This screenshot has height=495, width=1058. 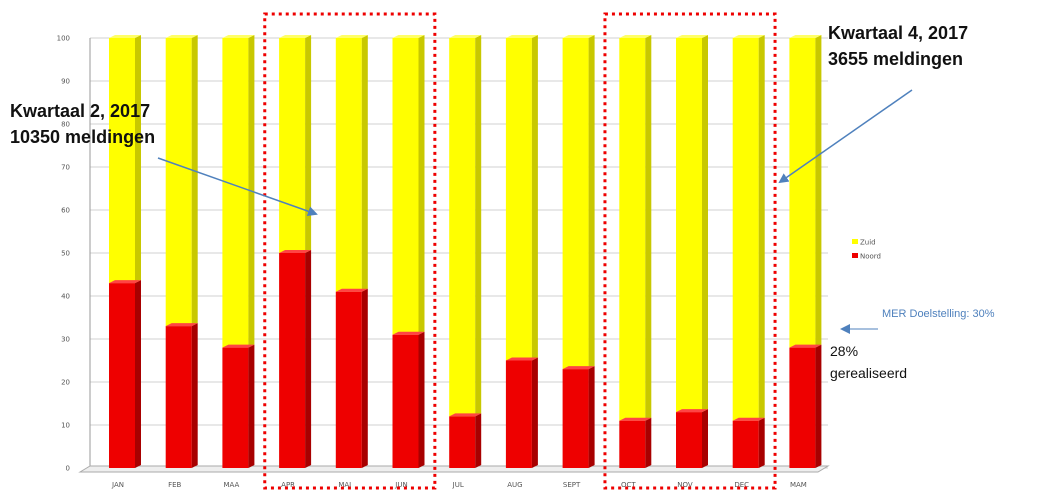 What do you see at coordinates (866, 250) in the screenshot?
I see `legend: Zuid Noord` at bounding box center [866, 250].